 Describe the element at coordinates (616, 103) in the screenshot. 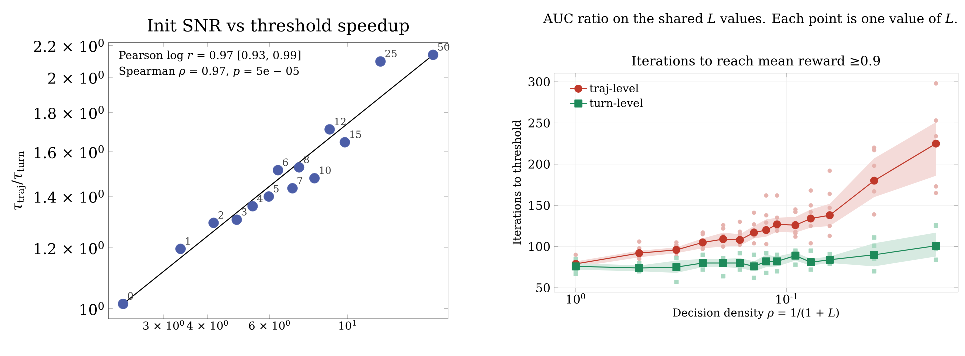

I see `legend-label: turn-level` at that location.